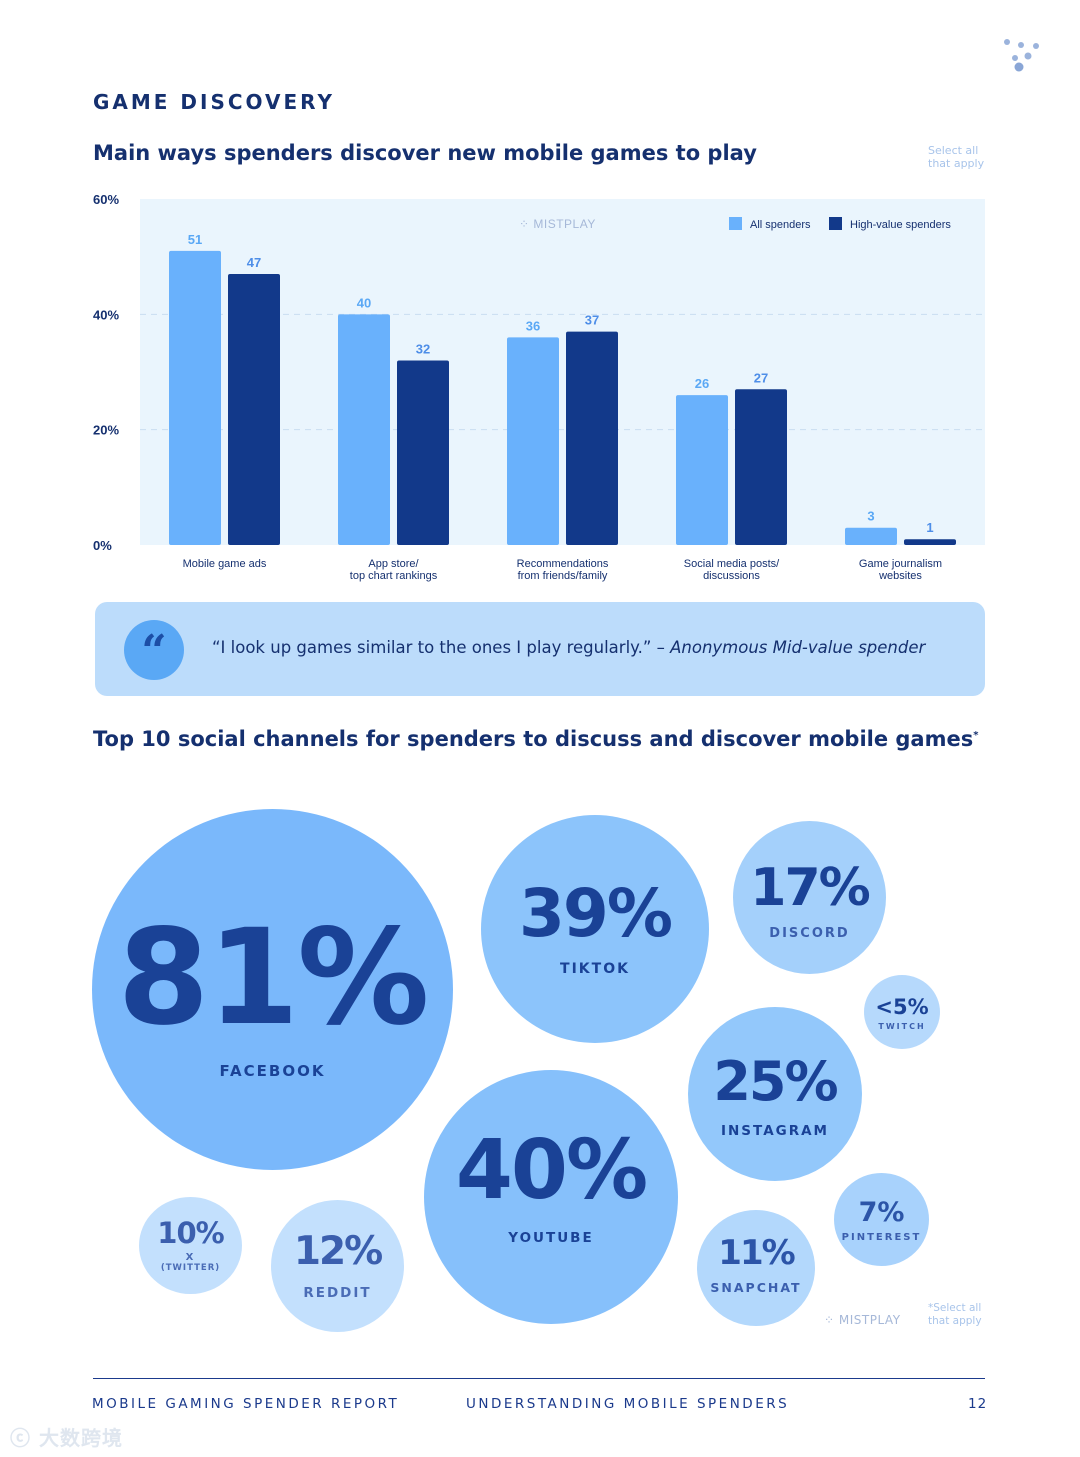 Image resolution: width=1080 pixels, height=1457 pixels. I want to click on bubble-pinterest-label: PINTEREST, so click(881, 1237).